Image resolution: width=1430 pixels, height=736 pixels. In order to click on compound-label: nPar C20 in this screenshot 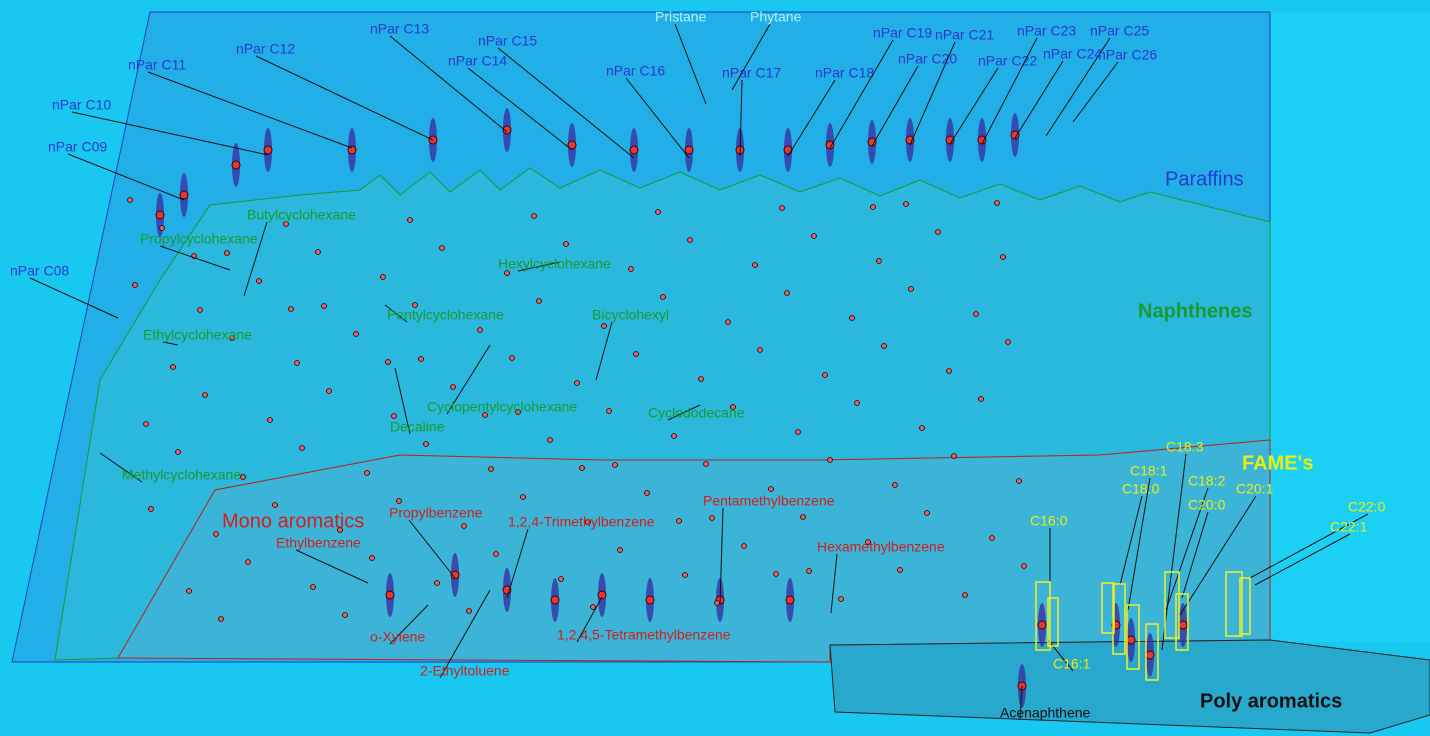, I will do `click(927, 59)`.